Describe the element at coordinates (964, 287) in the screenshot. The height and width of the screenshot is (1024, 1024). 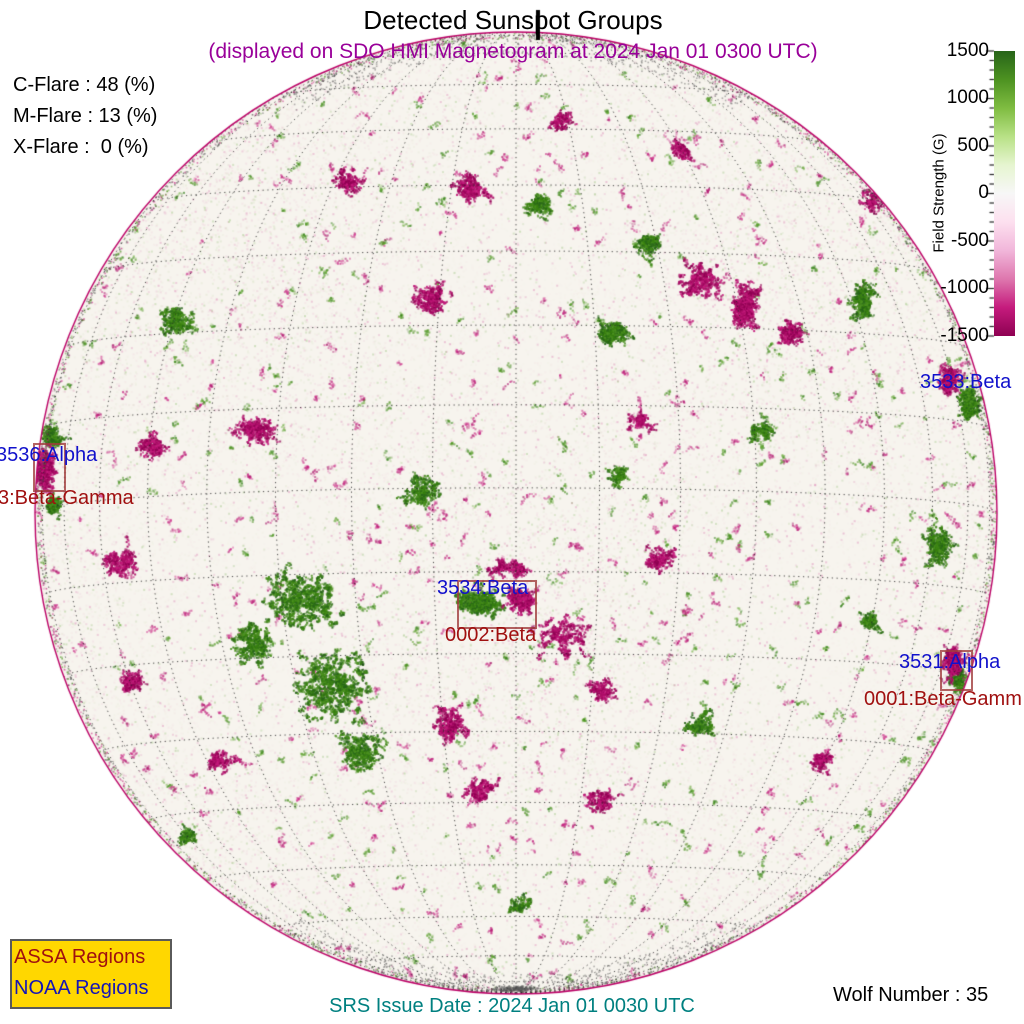
I see `colorbar-tick-neg1000: -1000` at that location.